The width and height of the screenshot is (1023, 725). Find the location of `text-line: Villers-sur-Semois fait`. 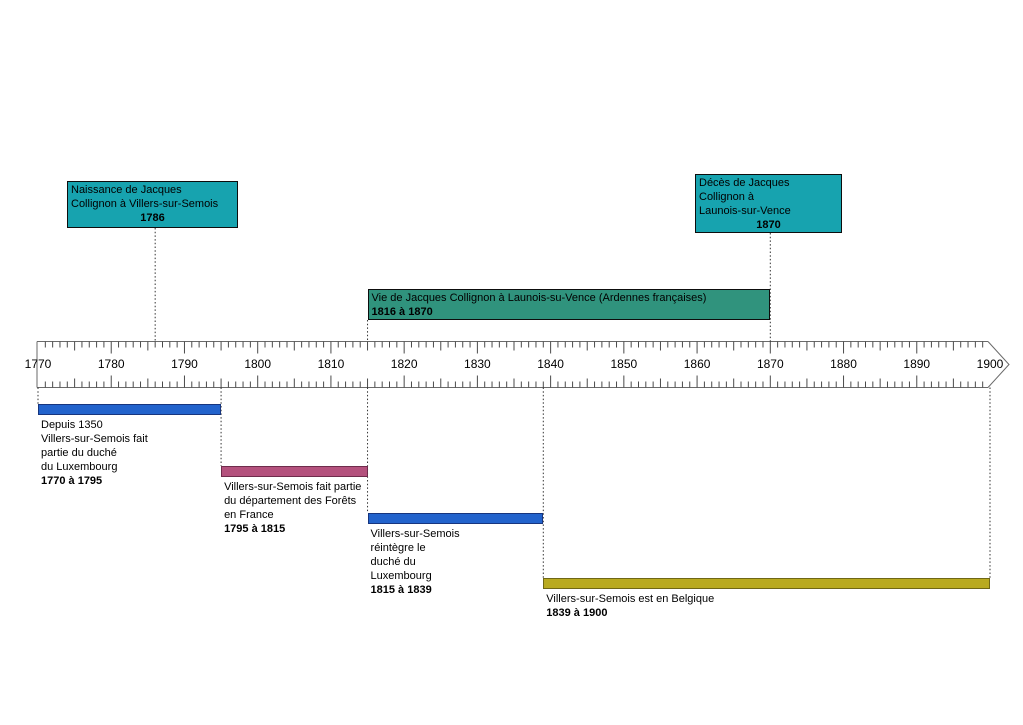

text-line: Villers-sur-Semois fait is located at coordinates (94, 439).